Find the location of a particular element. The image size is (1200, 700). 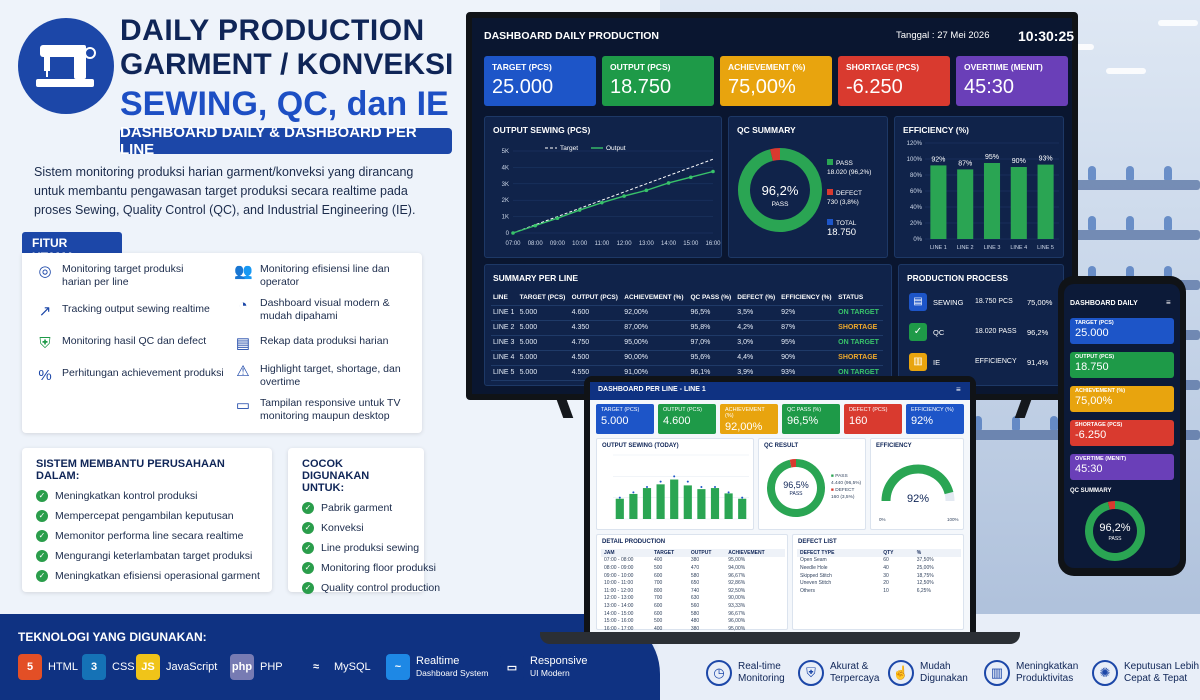

table-cell: 96,67% is located at coordinates (737, 613).